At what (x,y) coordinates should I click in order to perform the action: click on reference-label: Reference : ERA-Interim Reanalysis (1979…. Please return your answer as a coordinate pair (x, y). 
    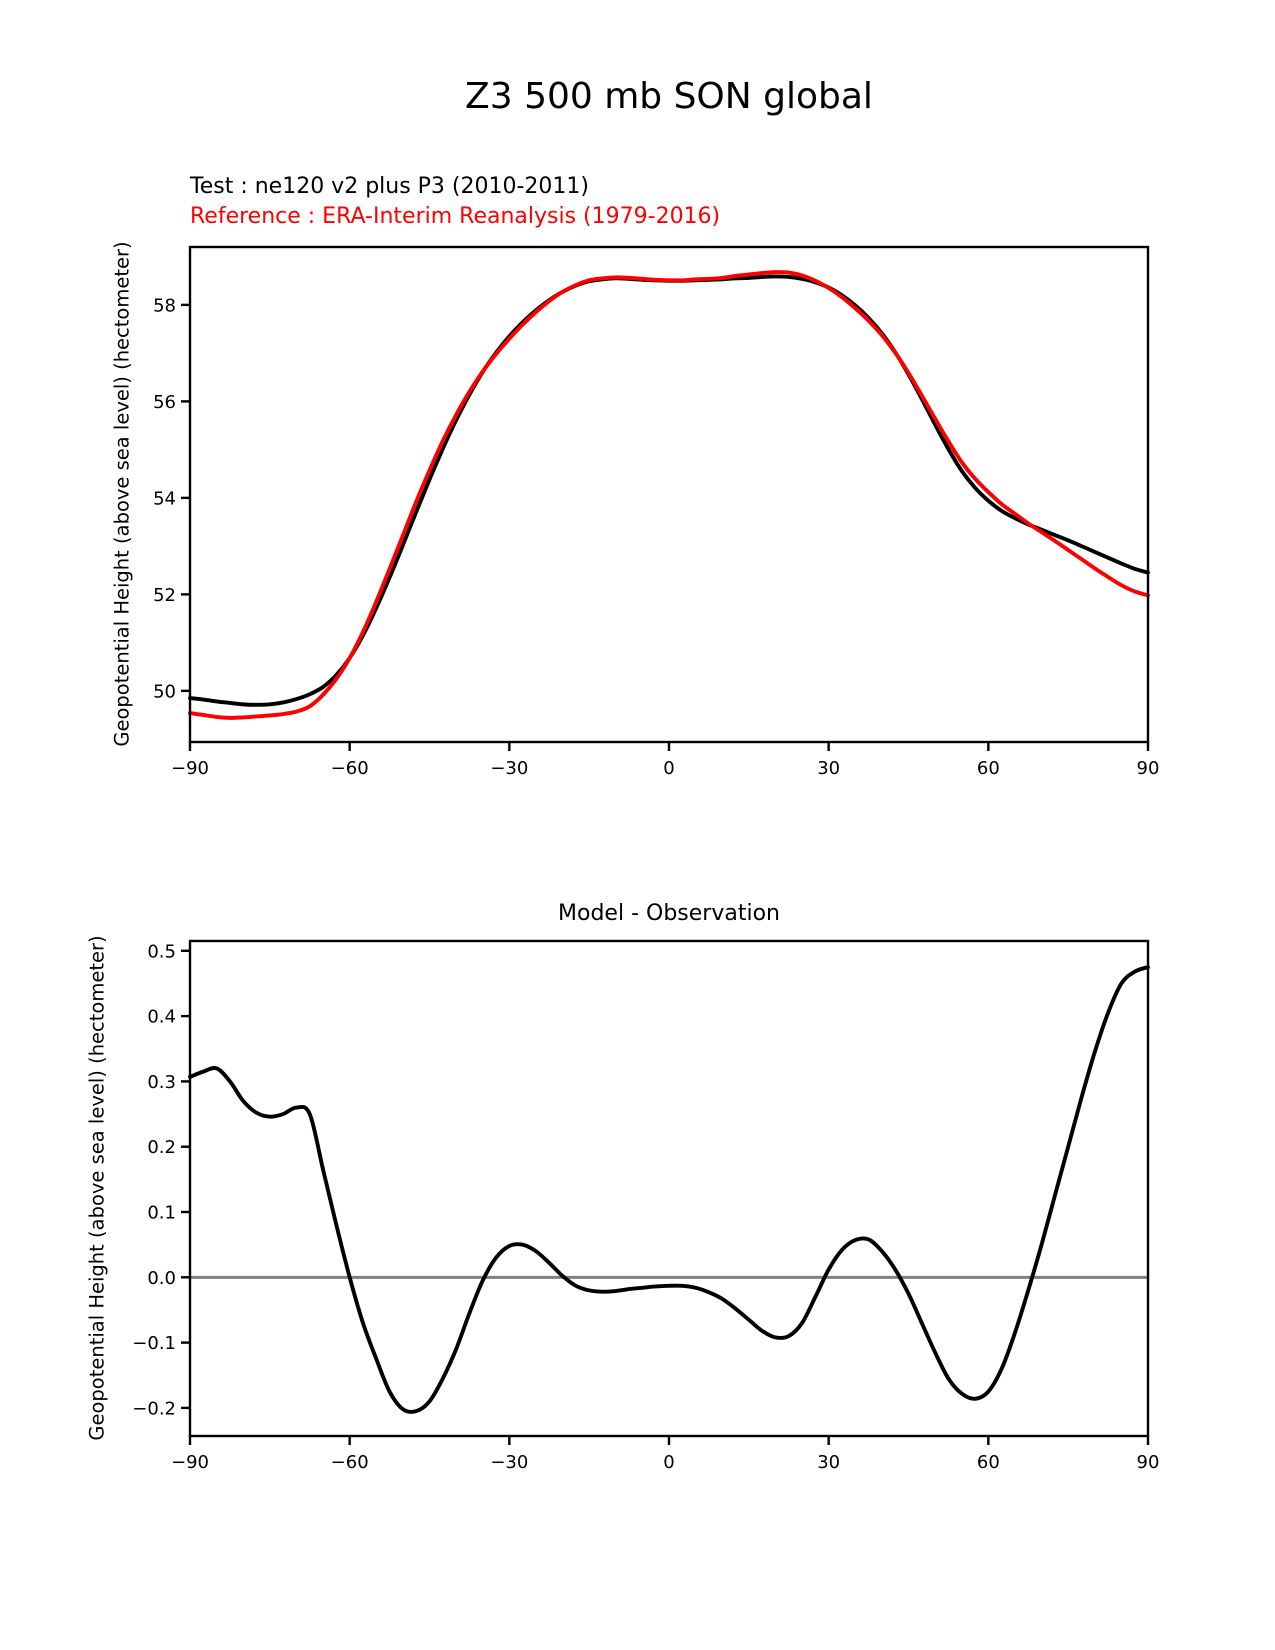
    Looking at the image, I should click on (455, 216).